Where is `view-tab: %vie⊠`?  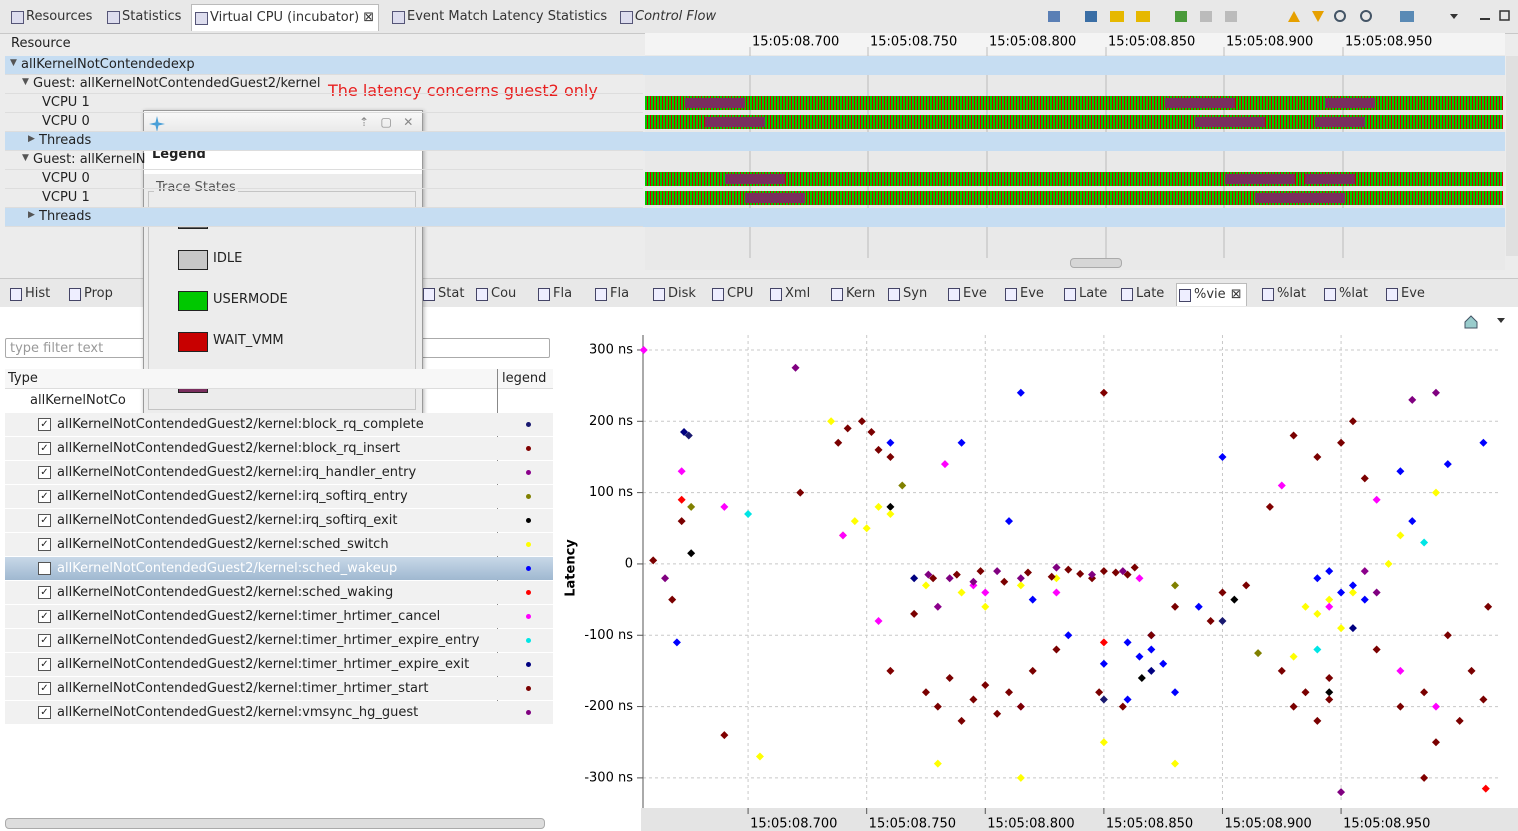 view-tab: %vie⊠ is located at coordinates (1211, 294).